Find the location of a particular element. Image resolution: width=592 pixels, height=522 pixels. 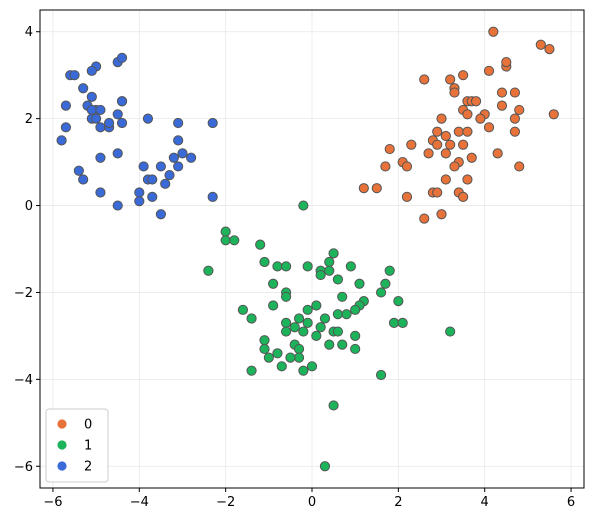

y-tick-label: −6 is located at coordinates (23, 467).